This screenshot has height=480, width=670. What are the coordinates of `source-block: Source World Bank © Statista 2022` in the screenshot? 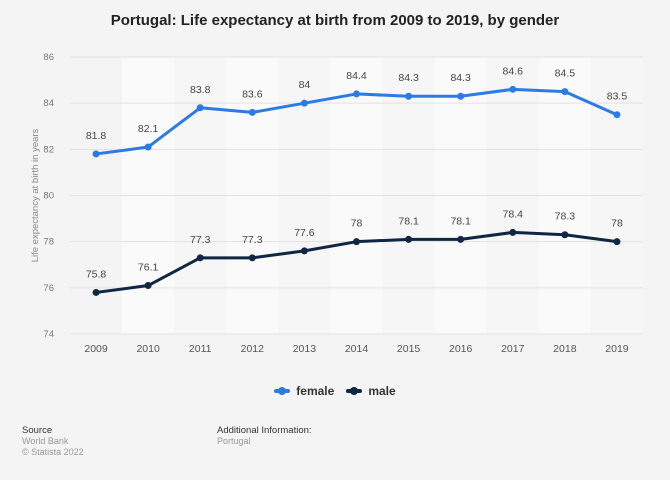 It's located at (53, 441).